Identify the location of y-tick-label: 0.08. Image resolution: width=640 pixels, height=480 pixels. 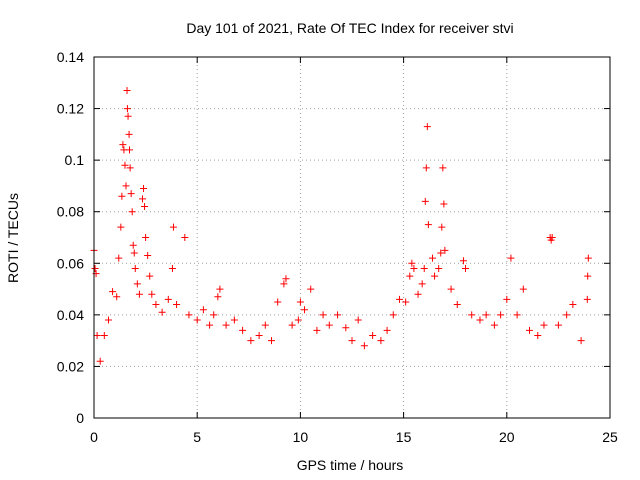
(70, 212).